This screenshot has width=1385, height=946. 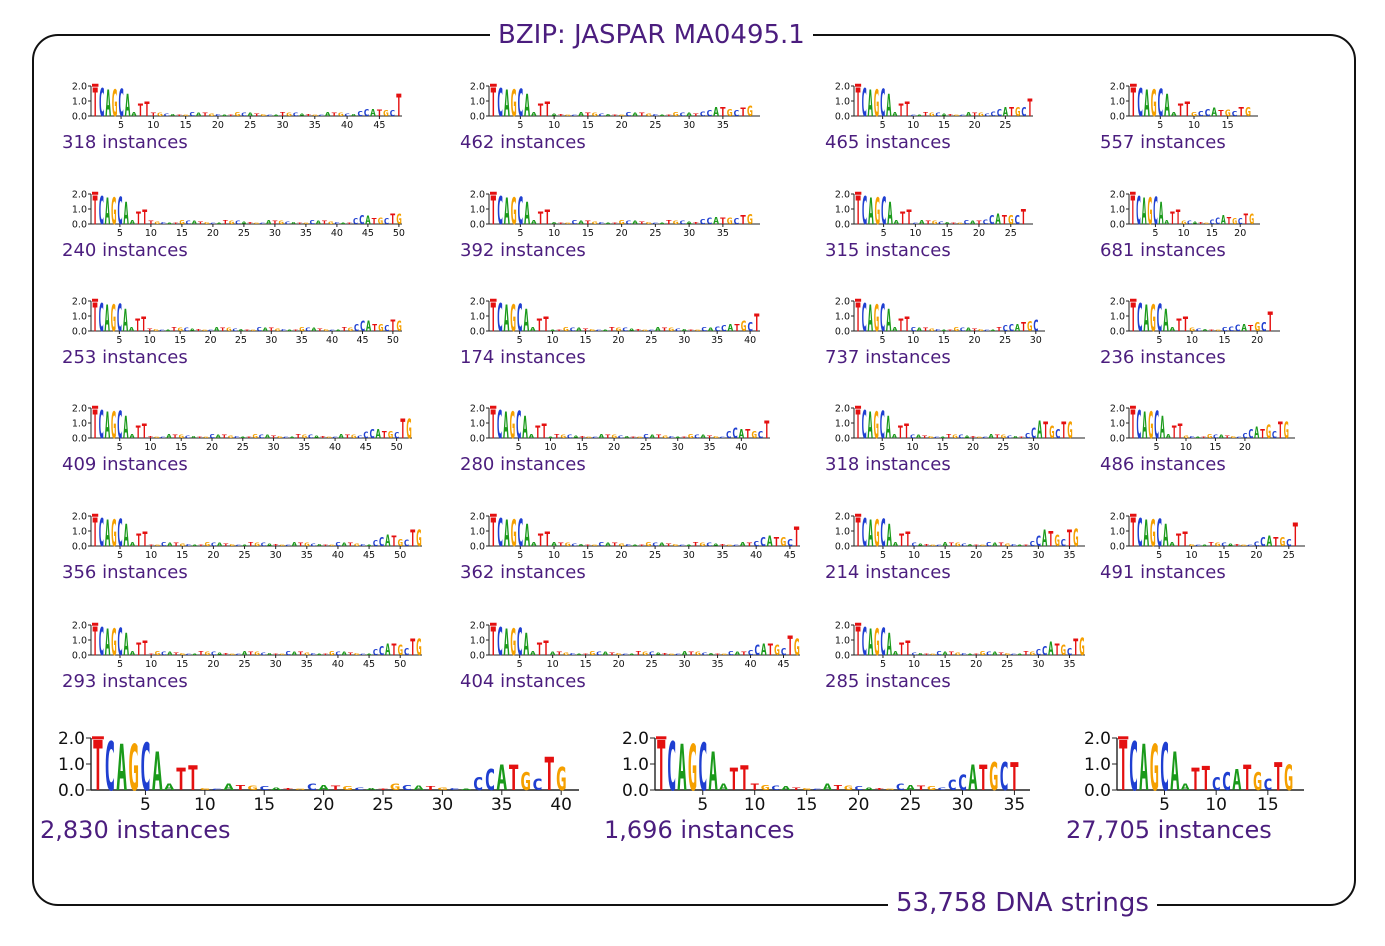 What do you see at coordinates (523, 681) in the screenshot?
I see `instance-count: 404 instances` at bounding box center [523, 681].